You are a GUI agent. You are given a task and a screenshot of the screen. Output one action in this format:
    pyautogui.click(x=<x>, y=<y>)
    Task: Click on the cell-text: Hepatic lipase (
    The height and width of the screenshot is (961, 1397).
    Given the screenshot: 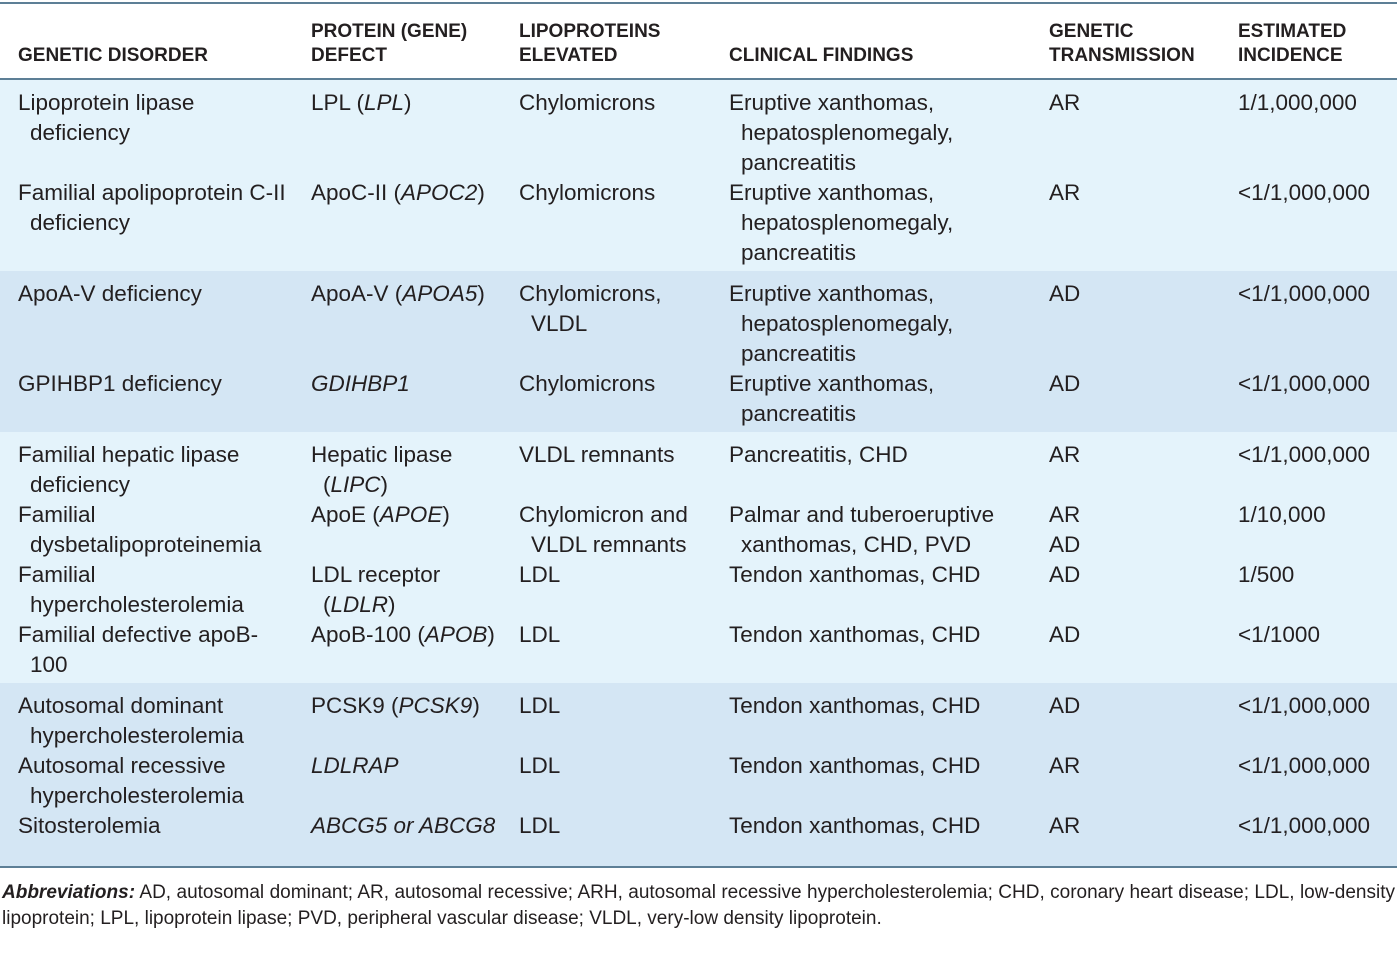 What is the action you would take?
    pyautogui.click(x=382, y=469)
    